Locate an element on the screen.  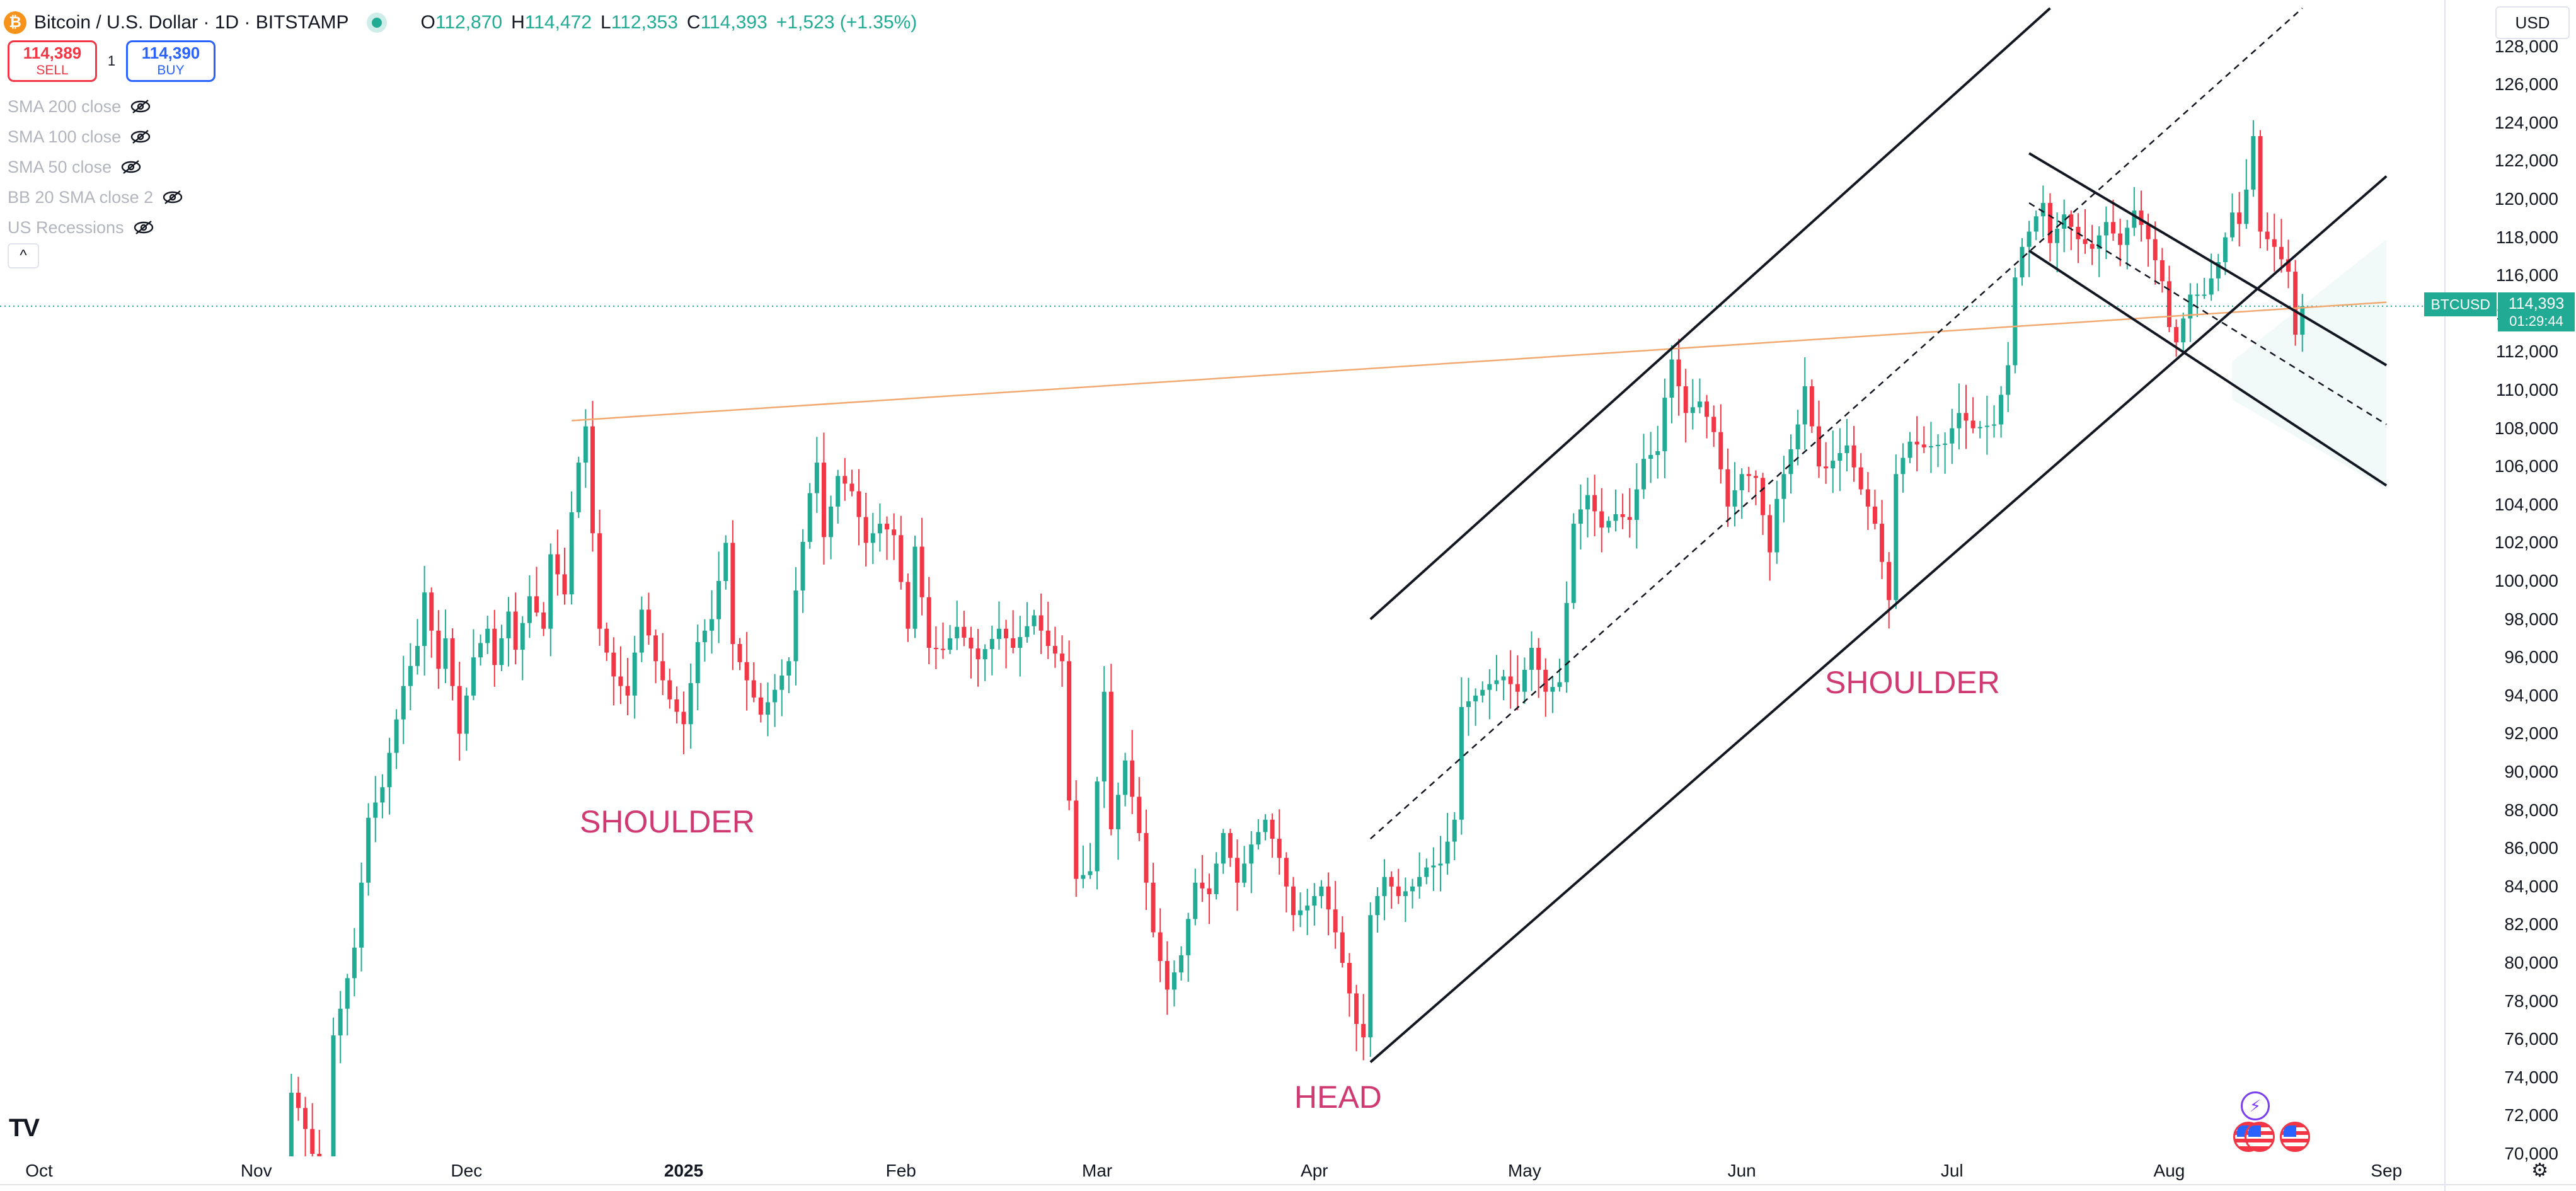
price-tick-label: 128,000 is located at coordinates (2526, 46).